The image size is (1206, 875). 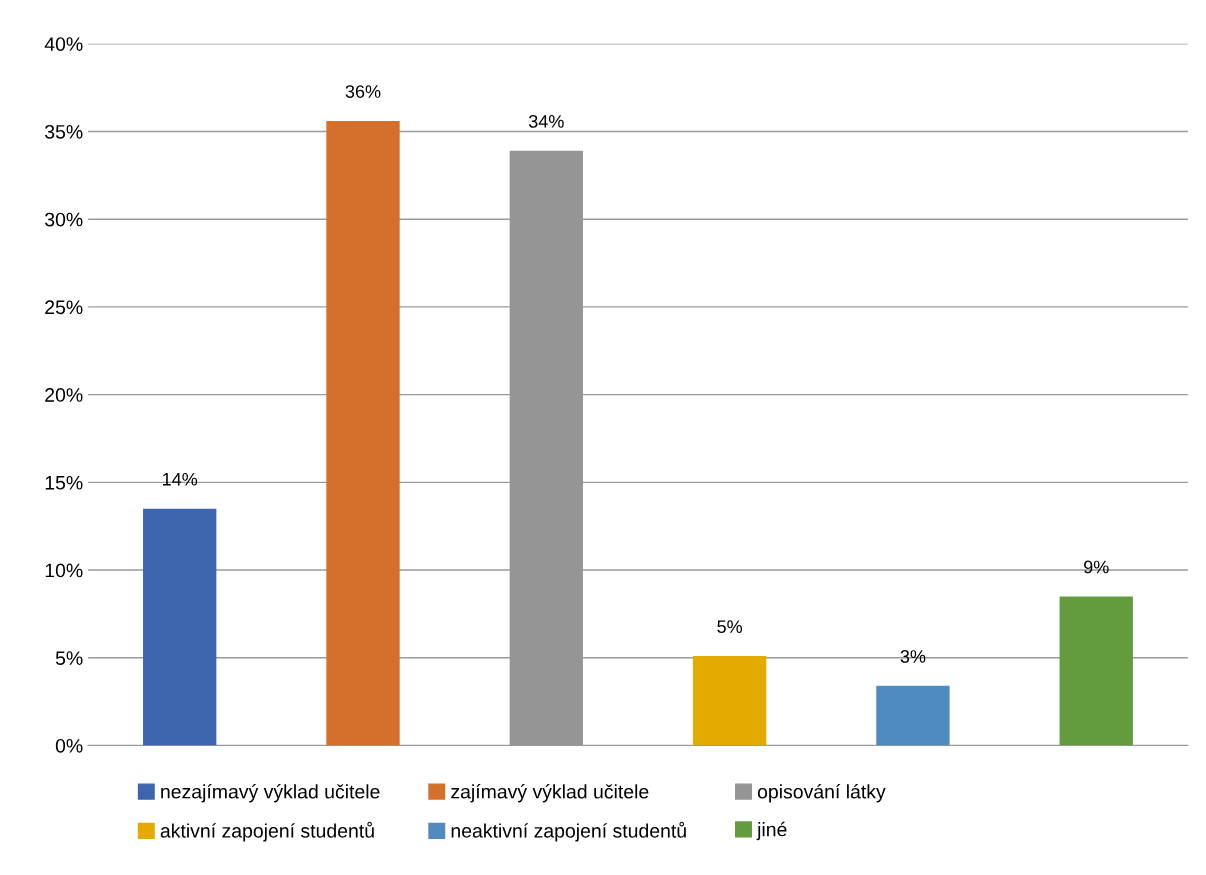 I want to click on y-tick-label: 35%, so click(x=64, y=131).